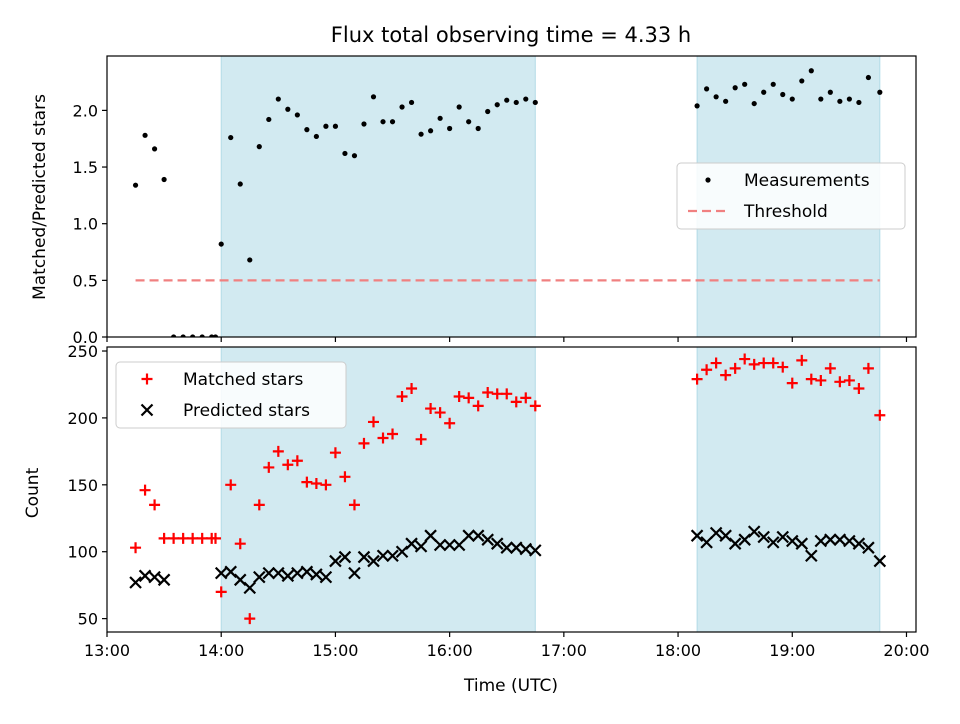 The height and width of the screenshot is (724, 960). I want to click on legend: Measurements Threshold, so click(791, 196).